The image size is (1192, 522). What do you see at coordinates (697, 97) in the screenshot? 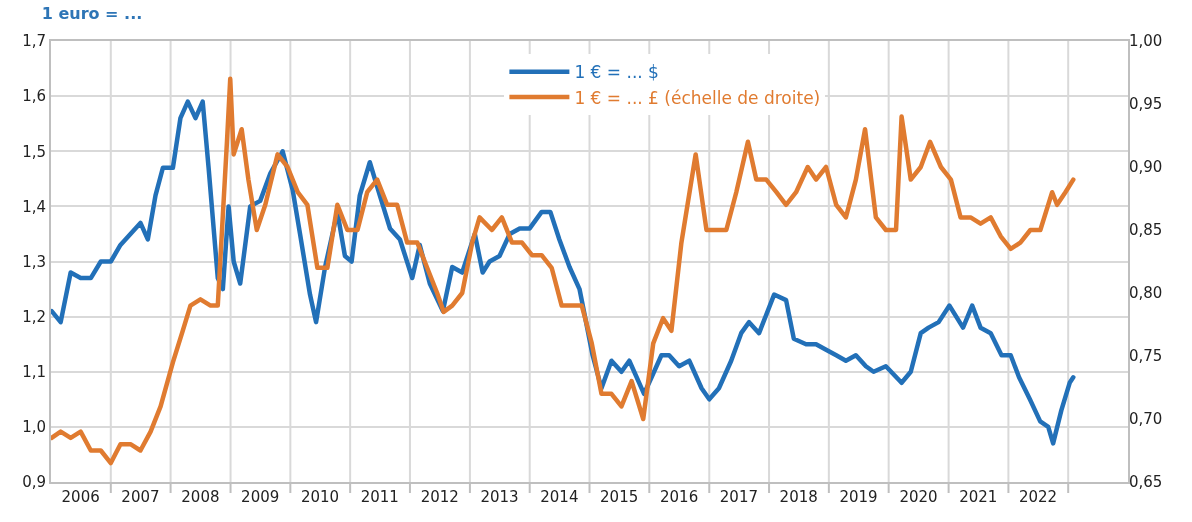
I see `legend-label: 1 € = ... £ (échelle de droite)` at bounding box center [697, 97].